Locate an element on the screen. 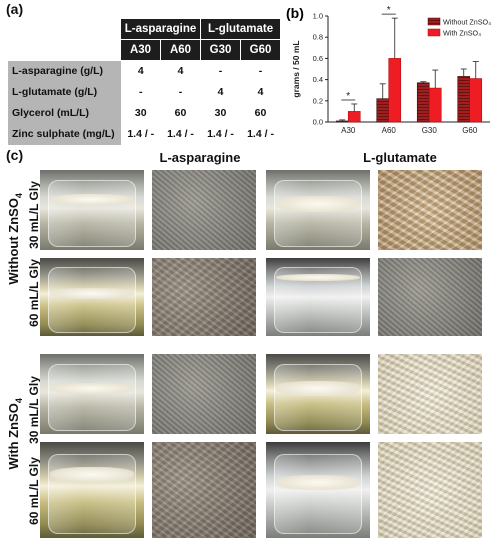 This screenshot has width=500, height=550. x-tick-label: A60 is located at coordinates (389, 130).